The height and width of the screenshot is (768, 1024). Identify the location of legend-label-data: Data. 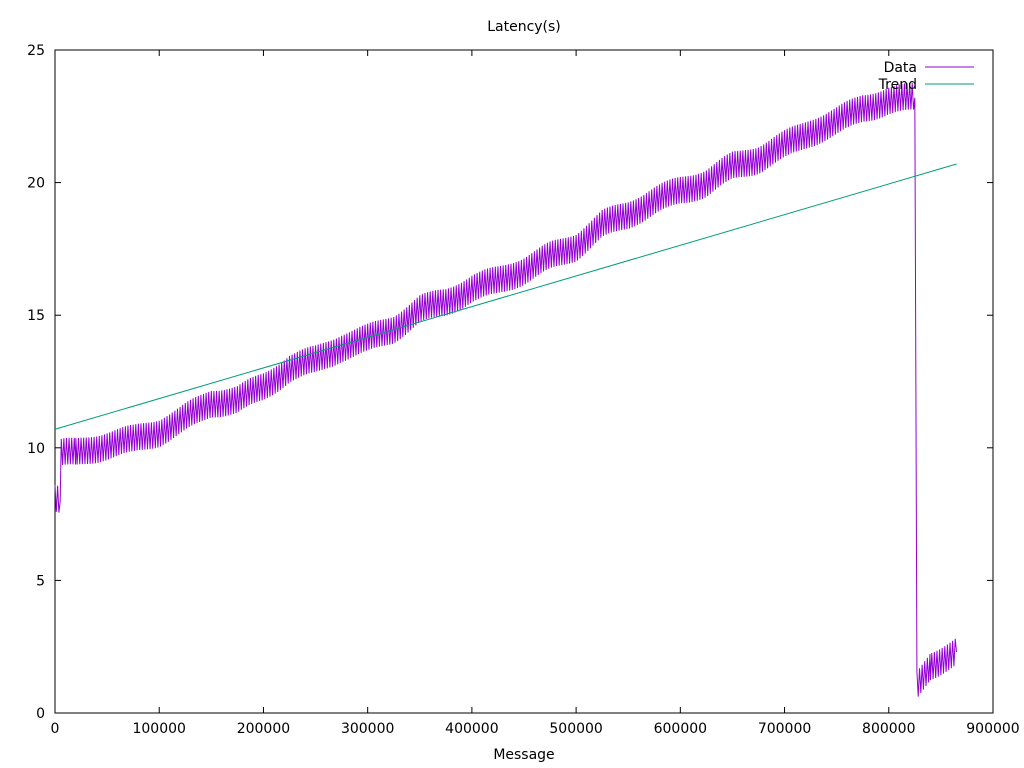
(900, 68).